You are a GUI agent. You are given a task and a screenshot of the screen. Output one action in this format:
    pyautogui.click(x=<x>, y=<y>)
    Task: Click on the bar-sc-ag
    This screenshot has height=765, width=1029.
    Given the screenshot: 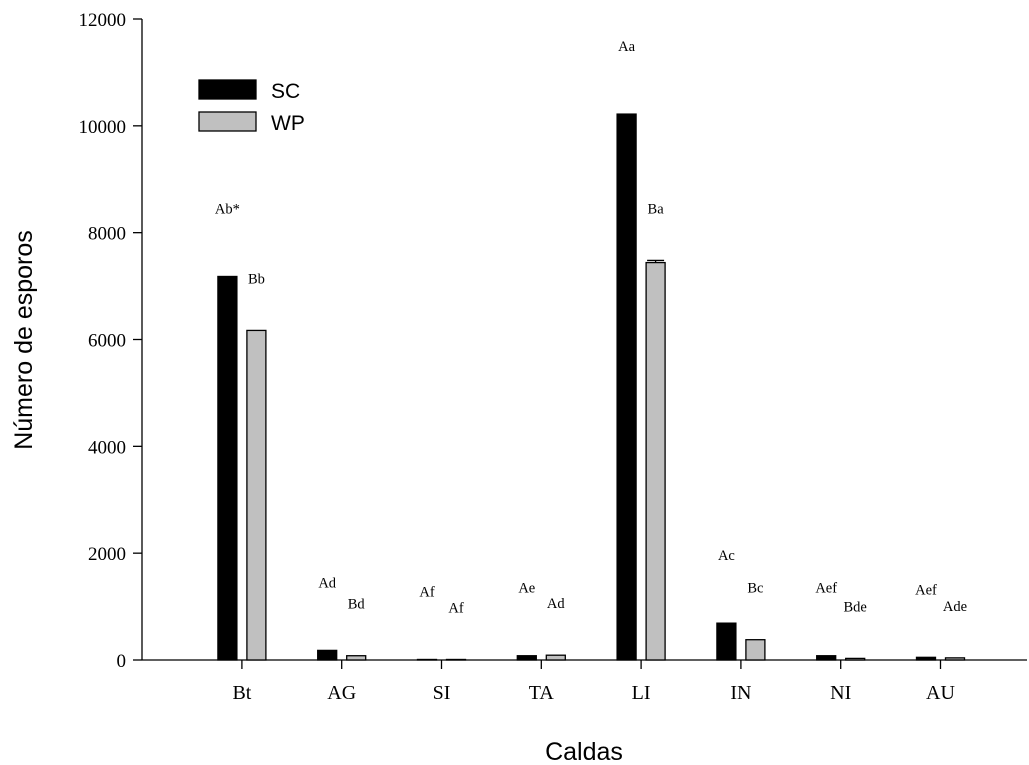 What is the action you would take?
    pyautogui.click(x=327, y=655)
    